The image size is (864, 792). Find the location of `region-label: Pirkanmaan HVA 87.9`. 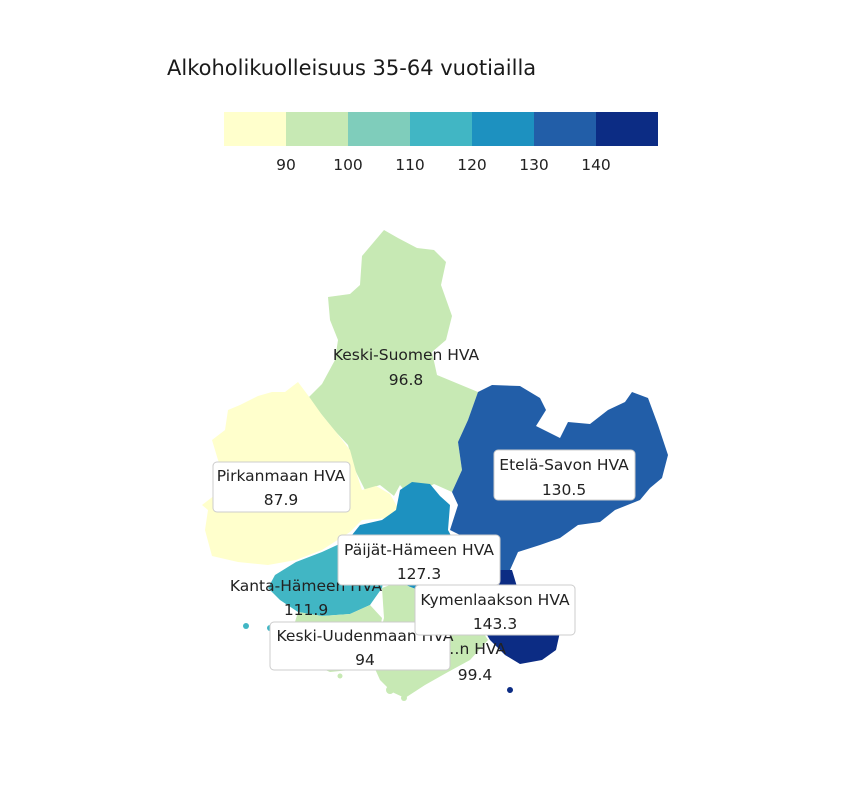

region-label: Pirkanmaan HVA 87.9 is located at coordinates (281, 487).